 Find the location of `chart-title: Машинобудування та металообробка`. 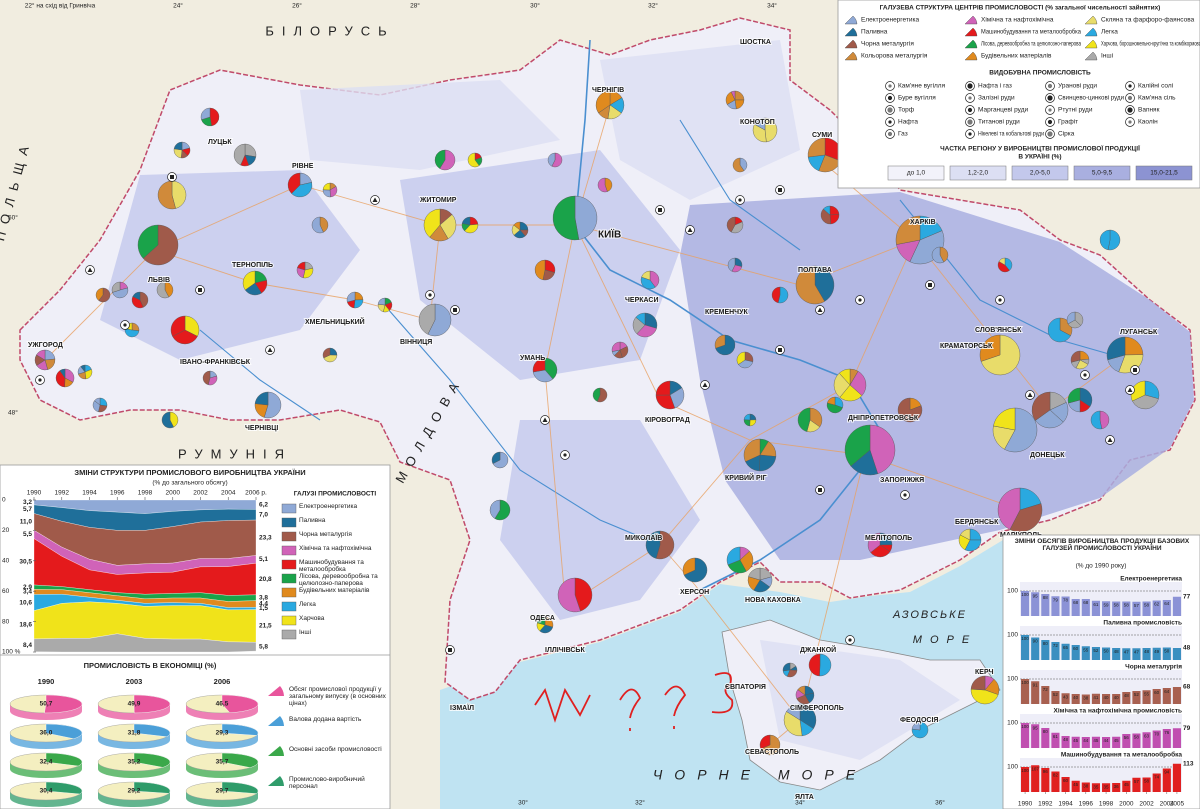

chart-title: Машинобудування та металообробка is located at coordinates (1122, 755).